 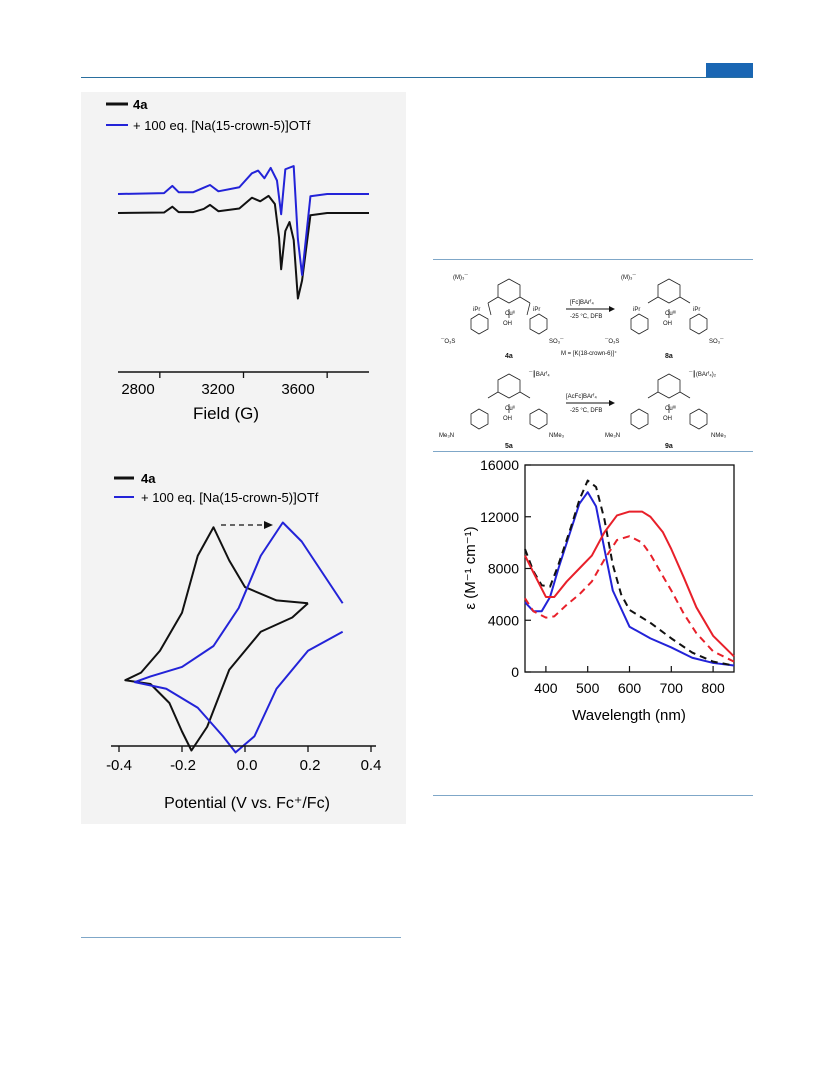 I want to click on m-definition: M = [K(18-crown-6)]⁺, so click(x=589, y=353).